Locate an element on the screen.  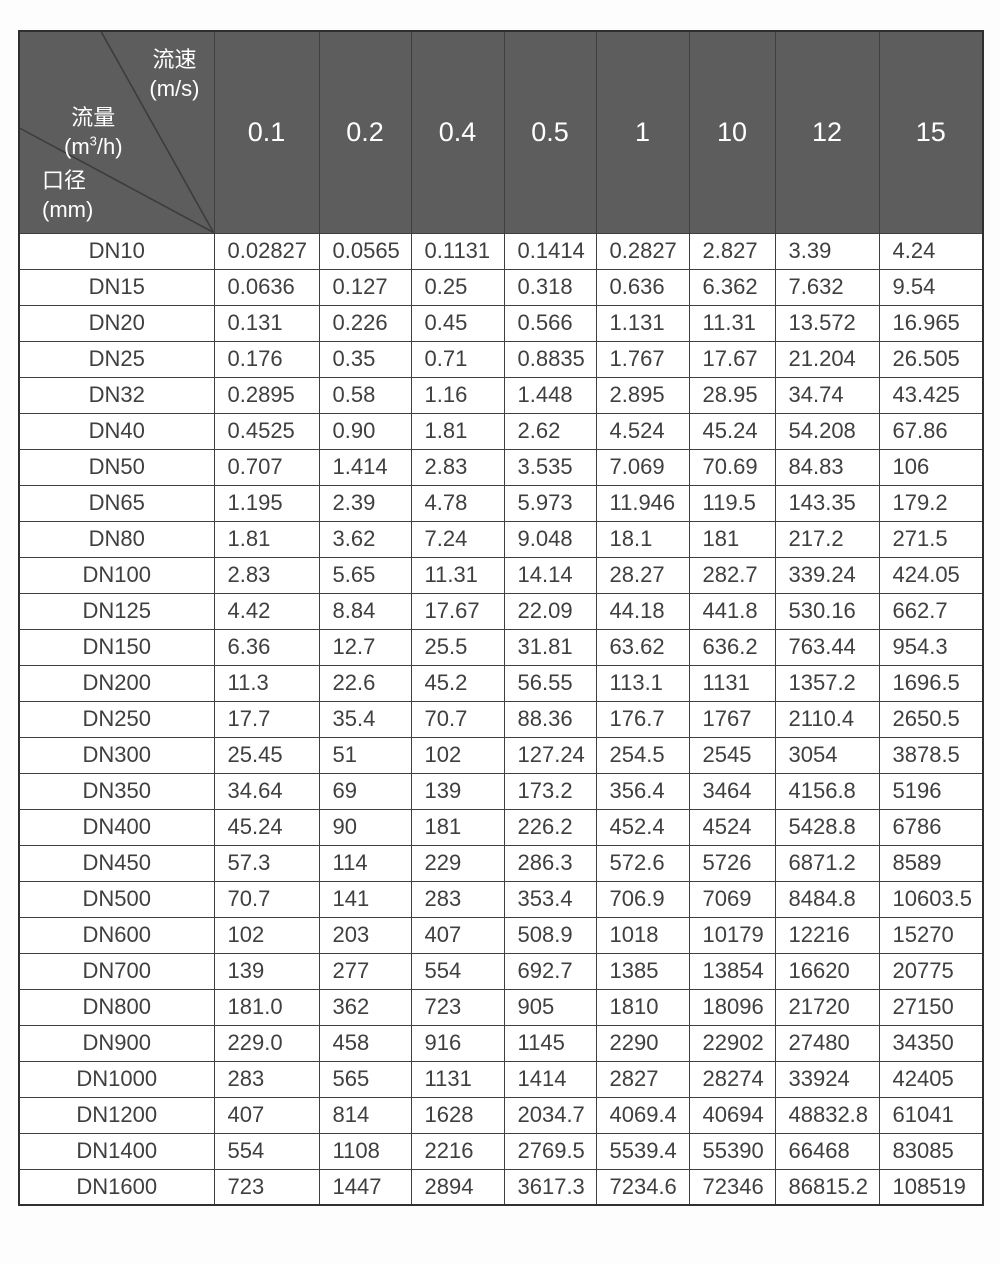
value-cell: 0.2827 is located at coordinates (642, 251).